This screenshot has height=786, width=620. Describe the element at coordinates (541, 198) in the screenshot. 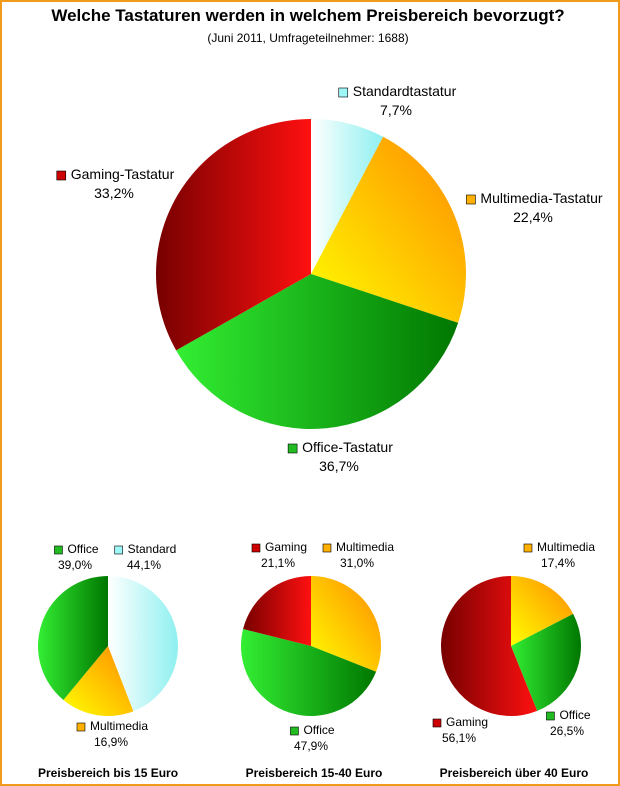

I see `pie-0-label-multimedia: Multimedia-Tastatur` at that location.